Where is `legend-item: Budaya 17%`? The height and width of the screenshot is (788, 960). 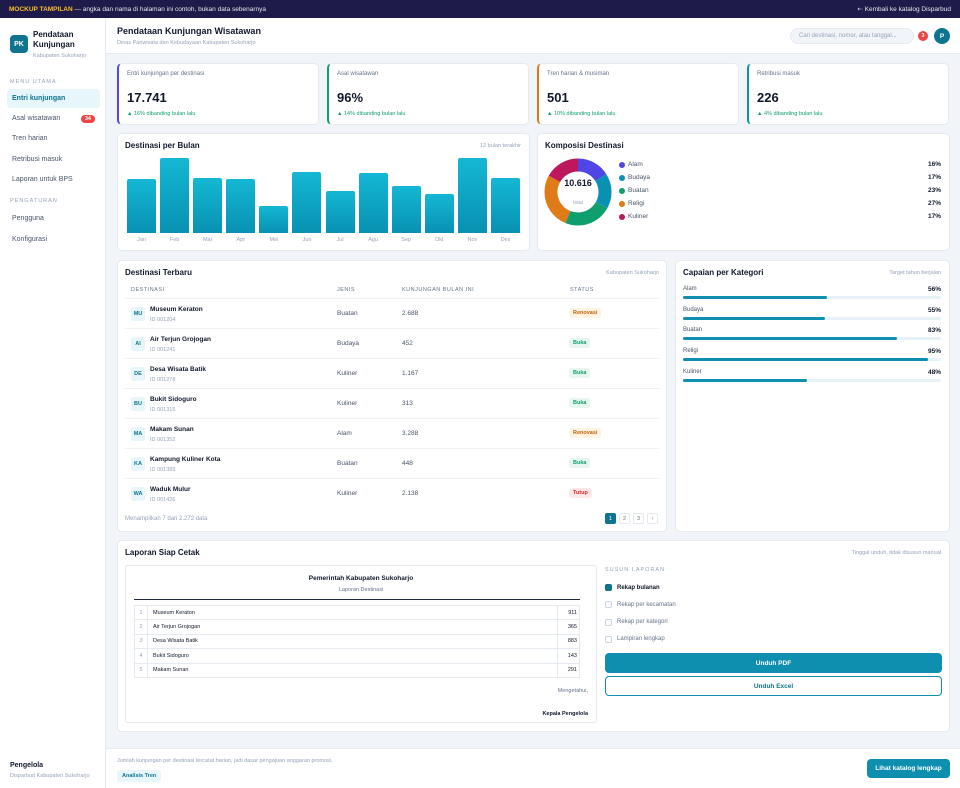 legend-item: Budaya 17% is located at coordinates (780, 179).